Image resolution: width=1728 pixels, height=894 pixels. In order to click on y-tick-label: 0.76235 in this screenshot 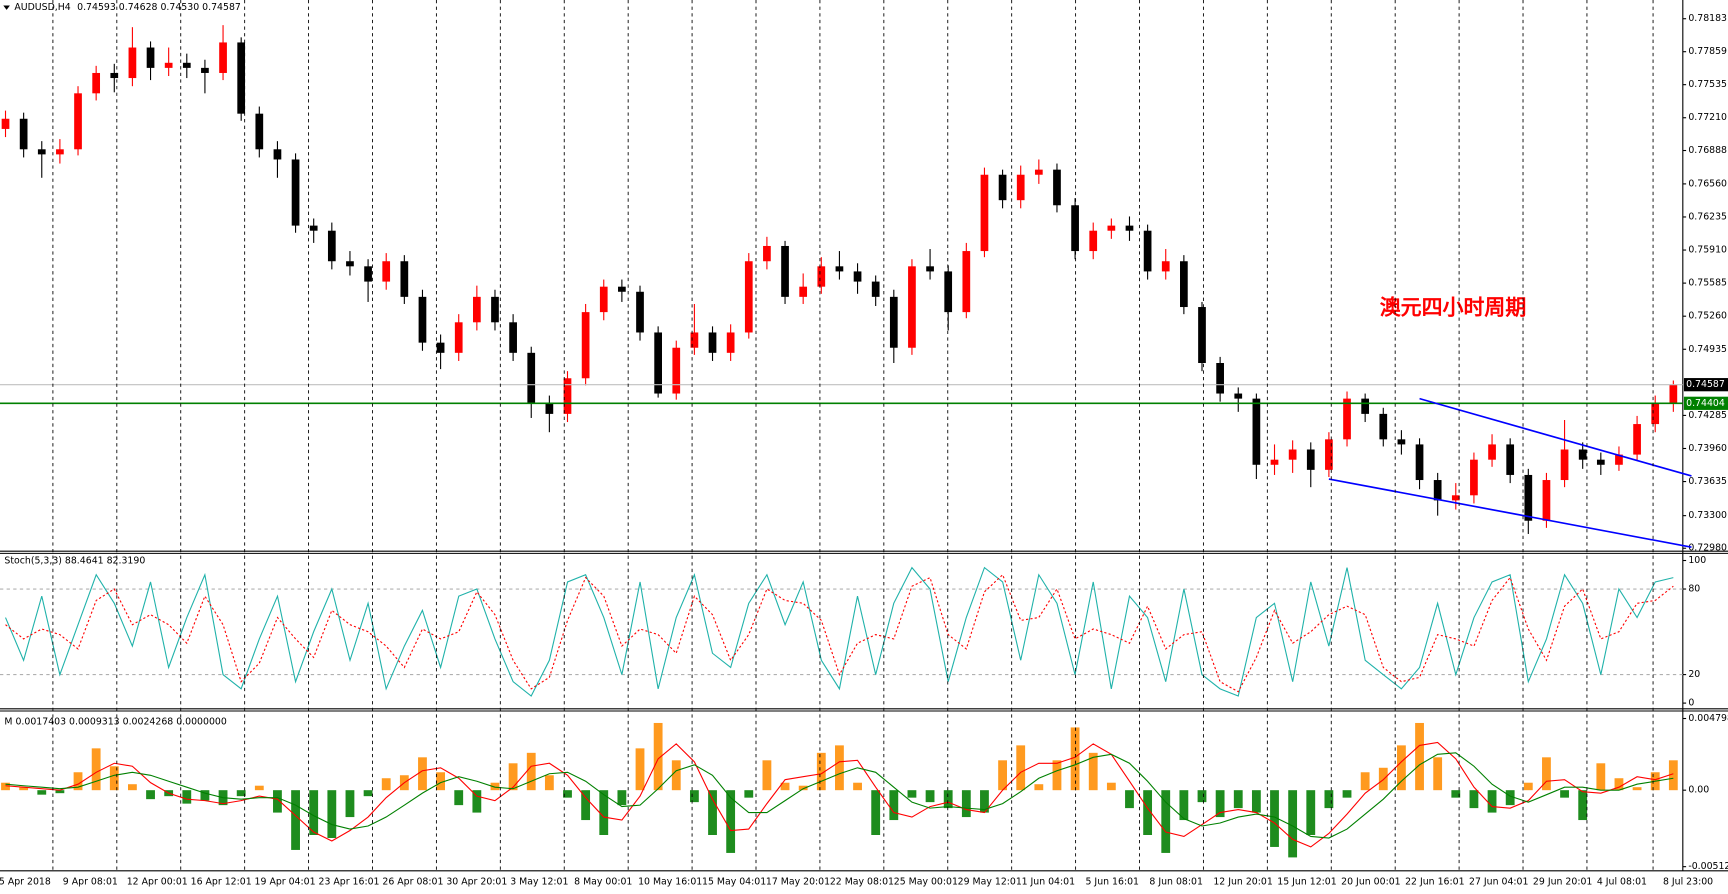, I will do `click(1707, 216)`.